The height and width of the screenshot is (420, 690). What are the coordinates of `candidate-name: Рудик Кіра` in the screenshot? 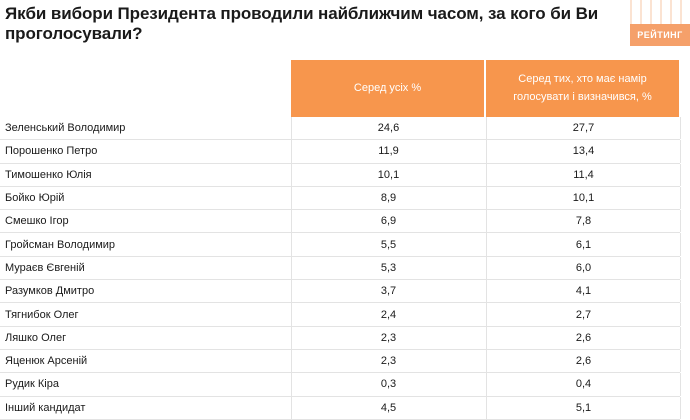 It's located at (32, 384).